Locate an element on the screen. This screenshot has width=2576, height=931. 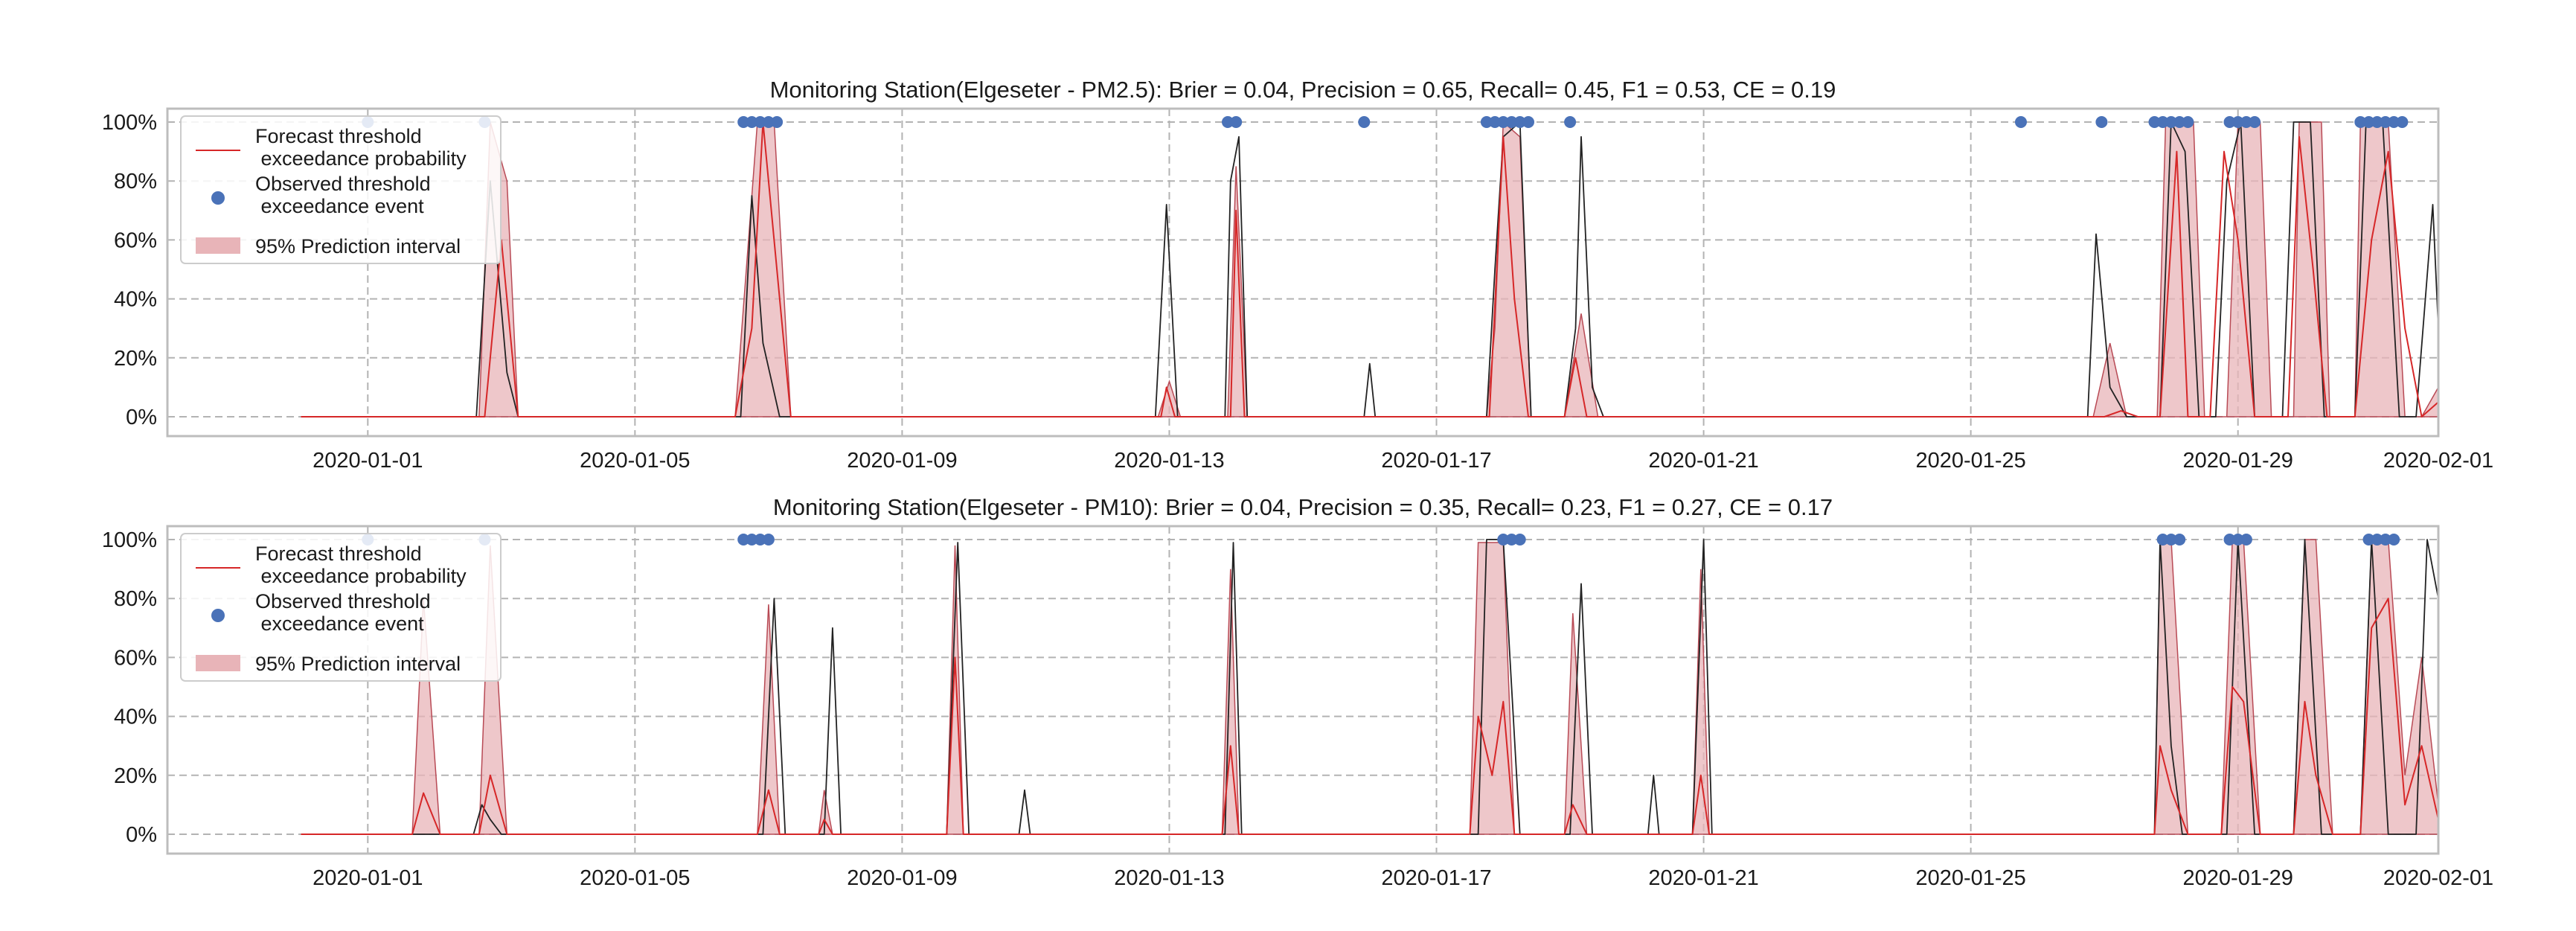
x-tick-label: 2020-01-29 is located at coordinates (2238, 461).